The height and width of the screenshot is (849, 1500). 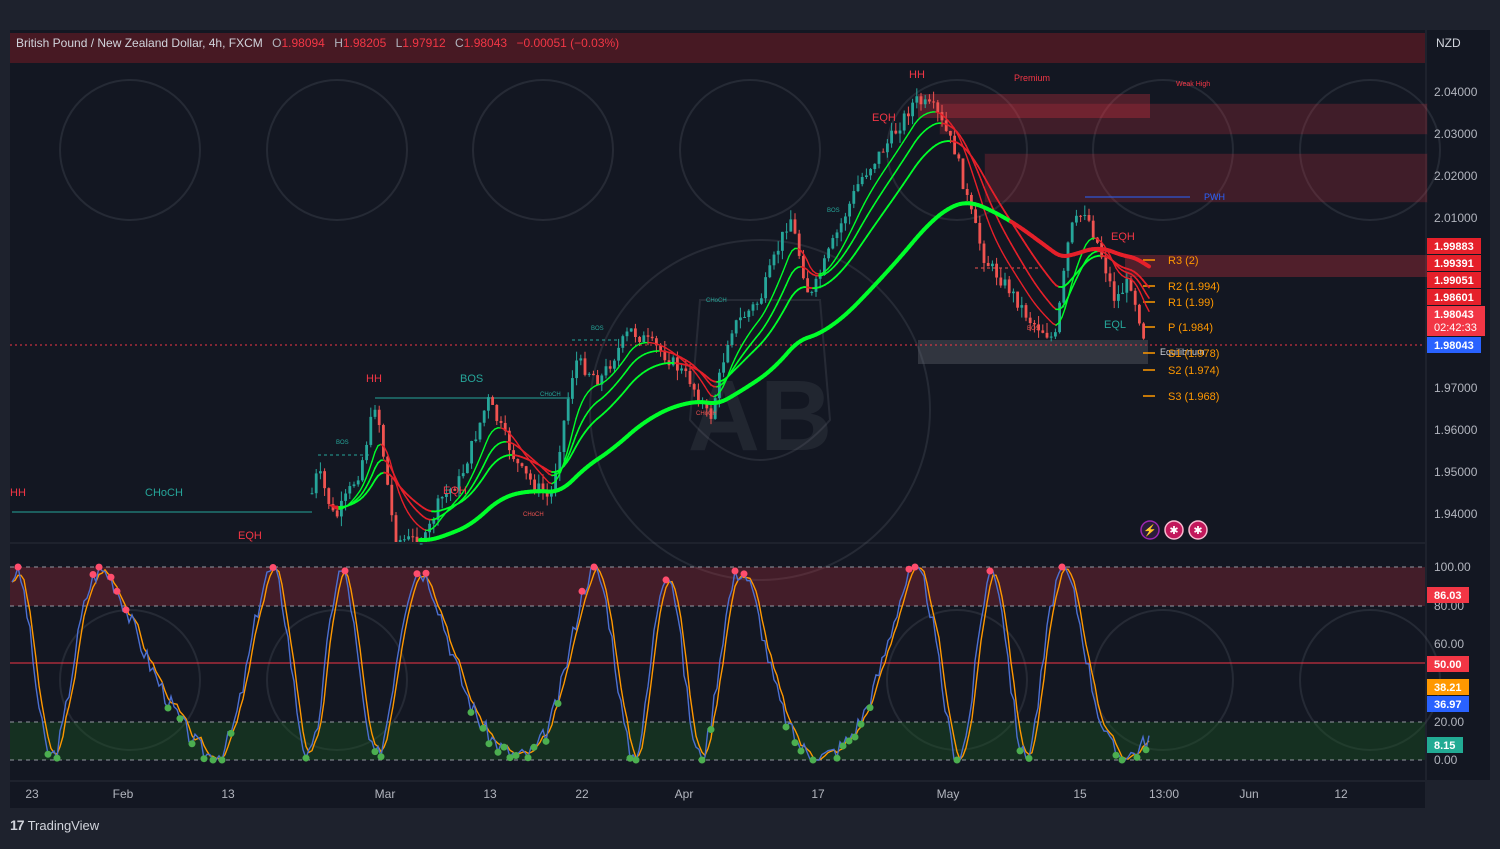 What do you see at coordinates (54, 825) in the screenshot?
I see `tradingview-logo: 17 TradingView` at bounding box center [54, 825].